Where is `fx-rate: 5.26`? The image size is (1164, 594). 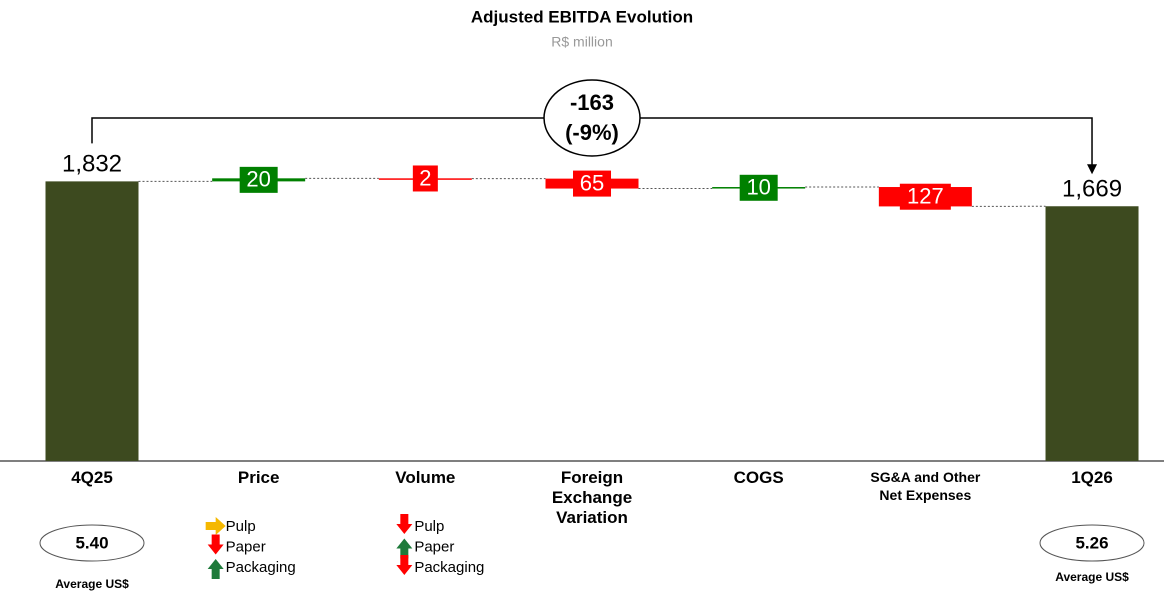
fx-rate: 5.26 is located at coordinates (1091, 542).